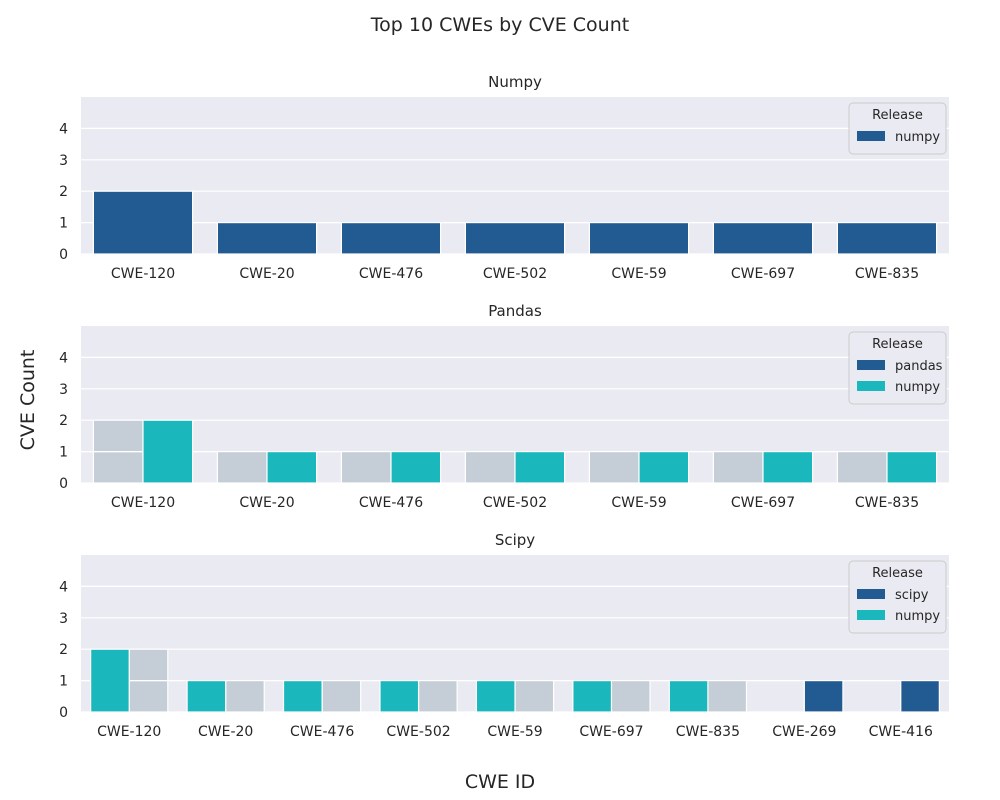 This screenshot has width=1000, height=800. What do you see at coordinates (63, 421) in the screenshot?
I see `panel-1-ytick-2: 2` at bounding box center [63, 421].